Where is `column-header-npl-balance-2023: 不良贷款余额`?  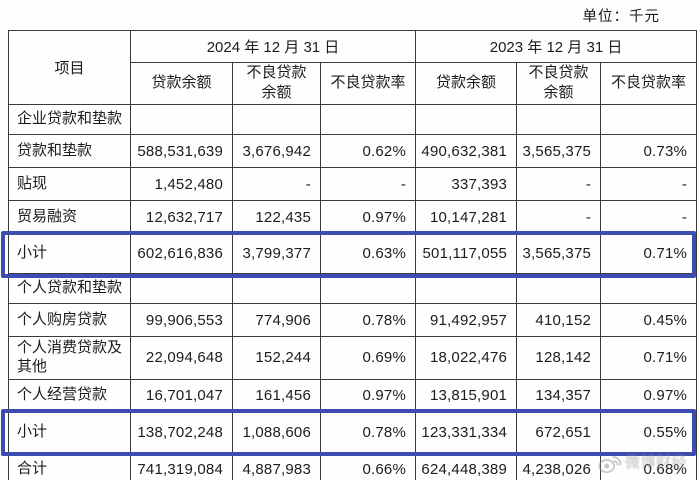
column-header-npl-balance-2023: 不良贷款余额 is located at coordinates (559, 83).